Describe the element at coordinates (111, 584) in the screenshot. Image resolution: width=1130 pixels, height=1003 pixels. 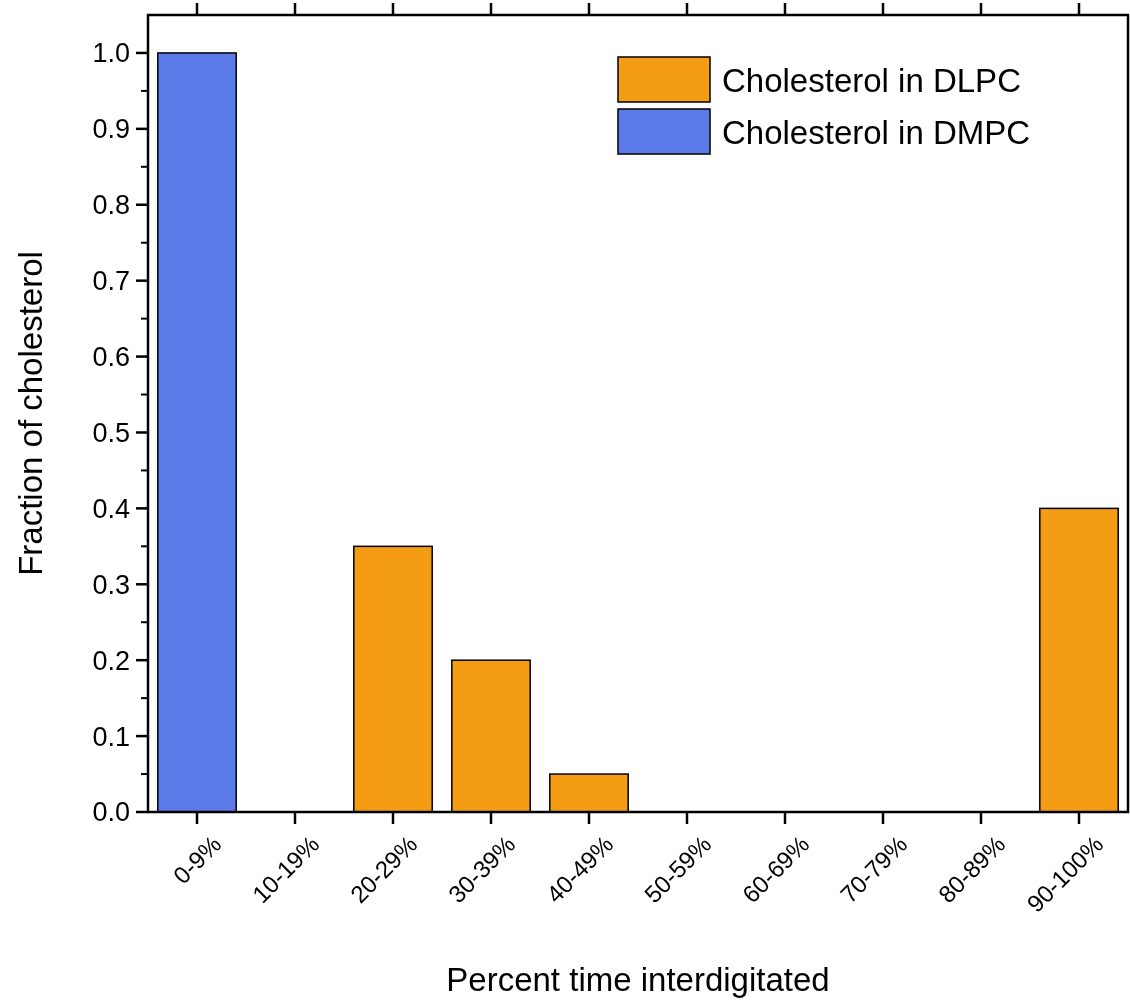
I see `y-tick-label: 0.3` at that location.